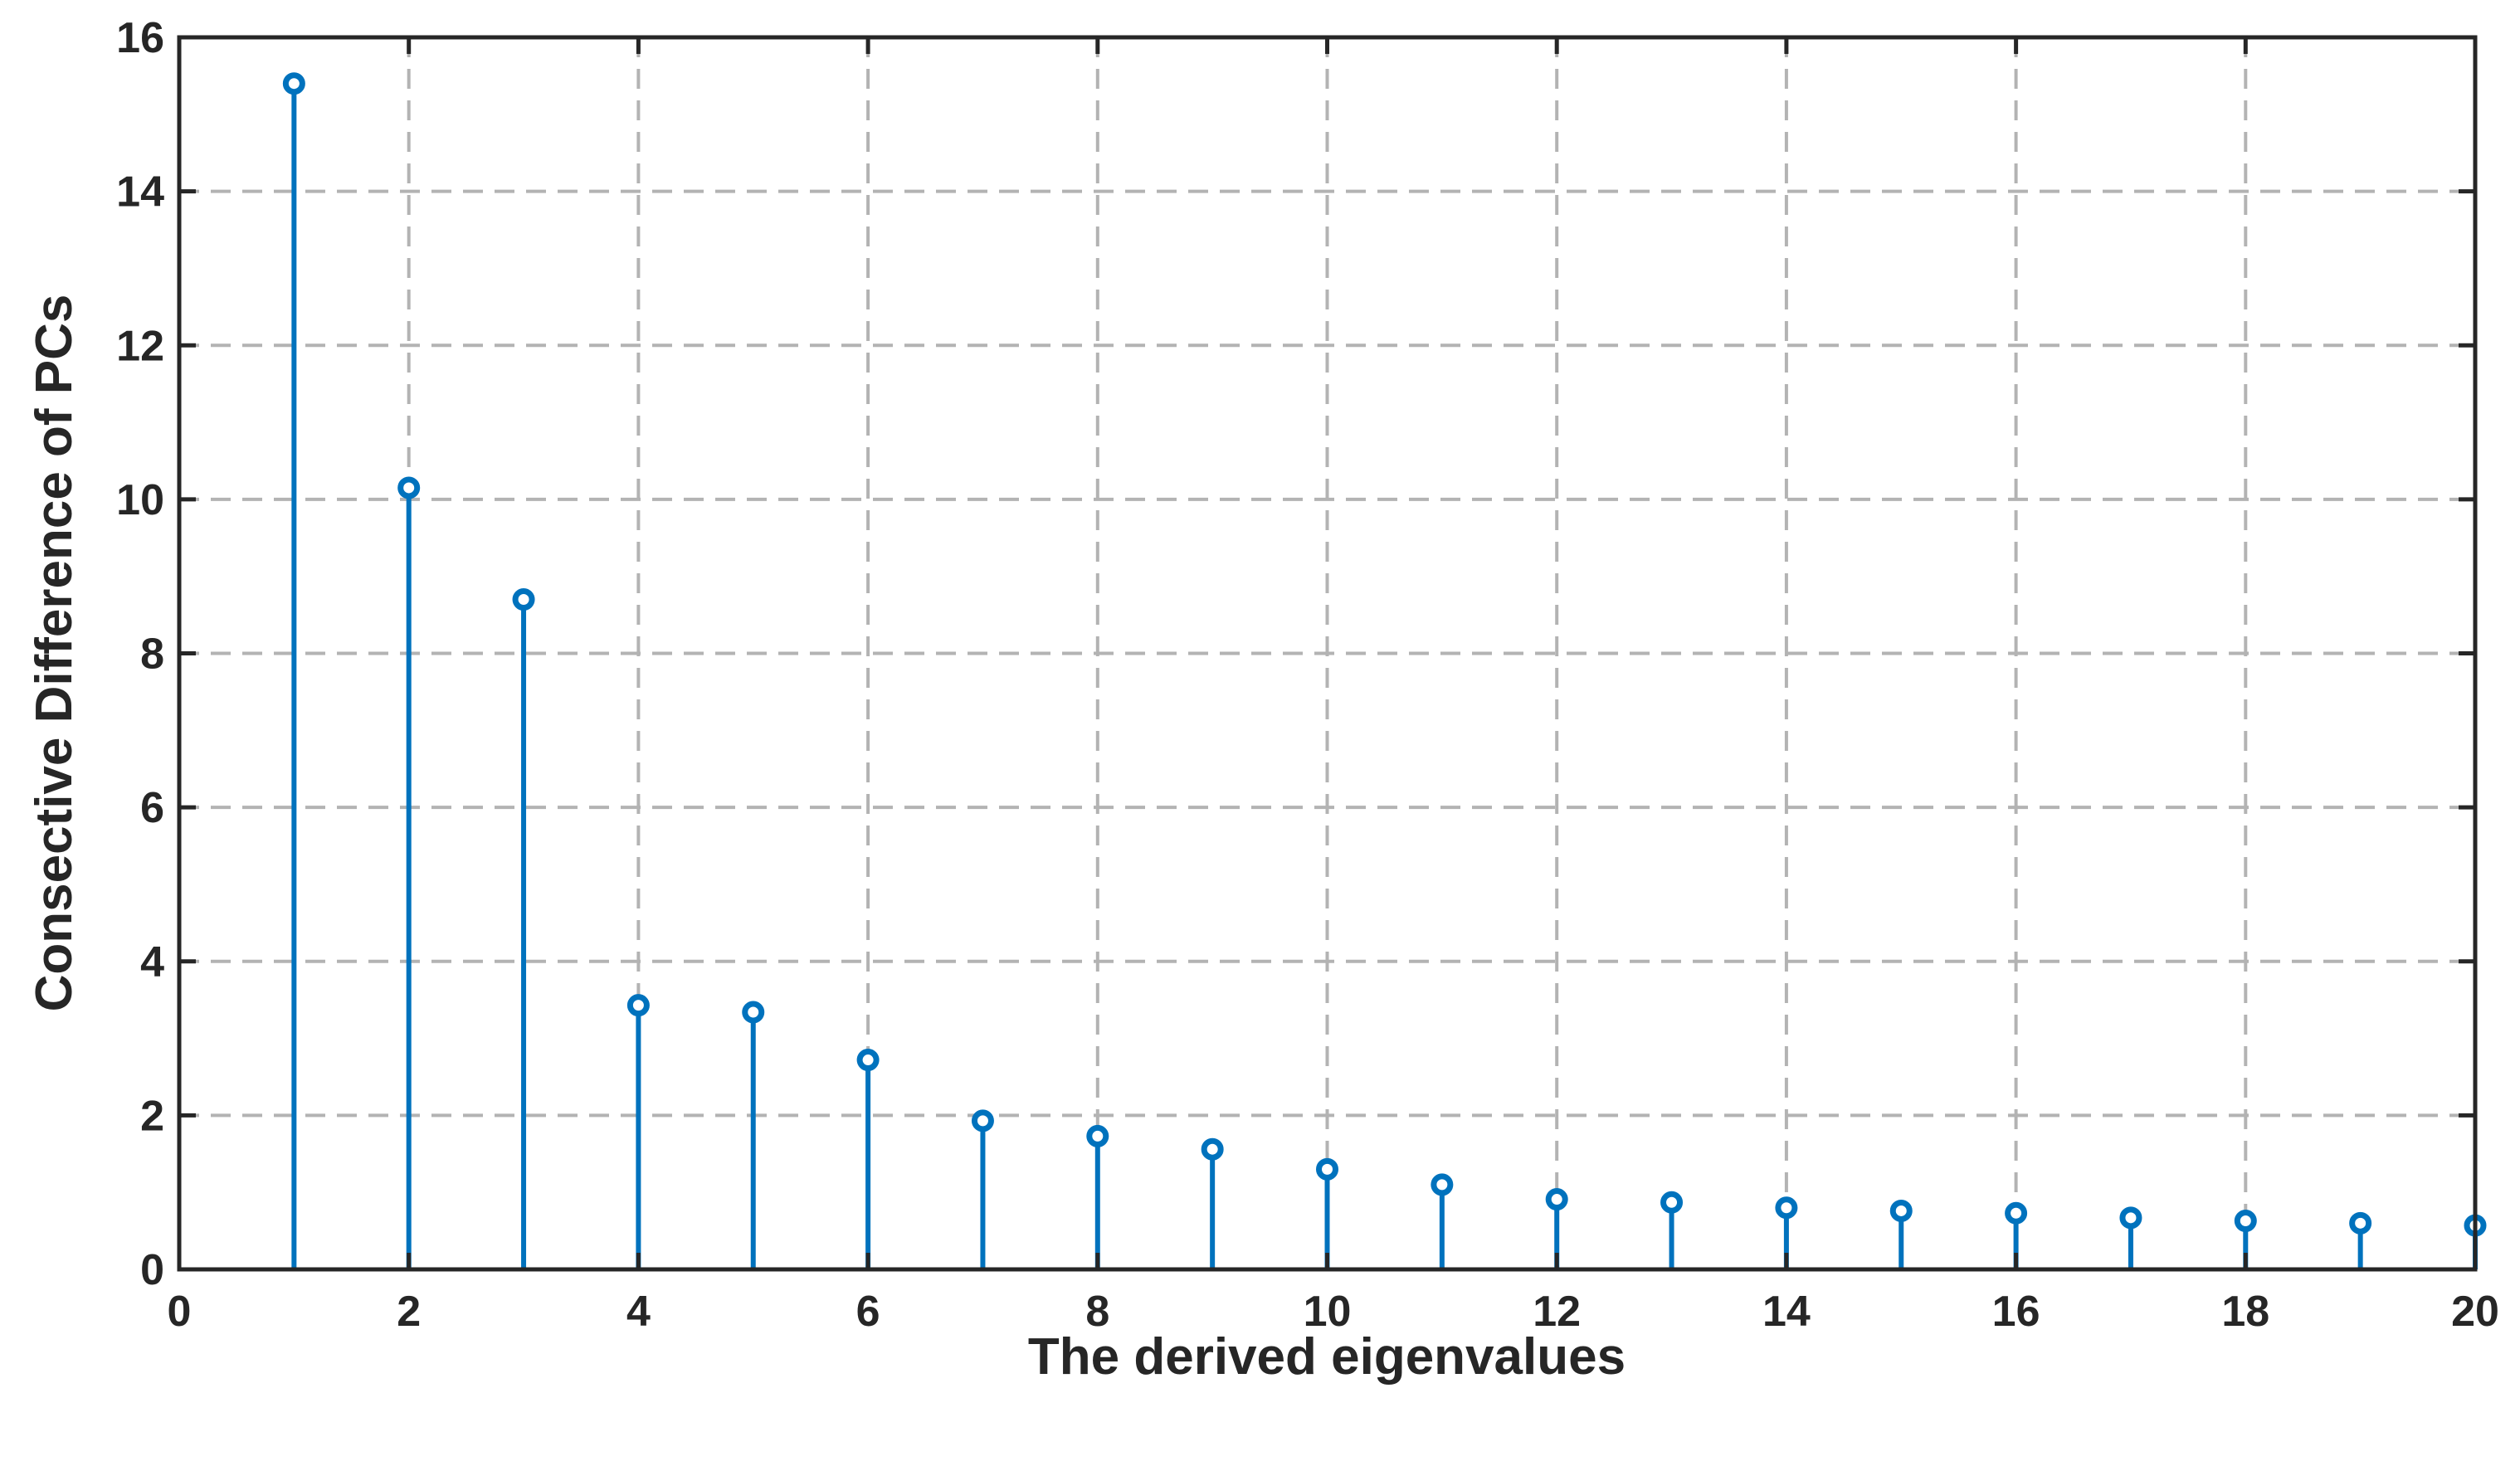 The image size is (2520, 1466). I want to click on y-tick-label: 16, so click(140, 38).